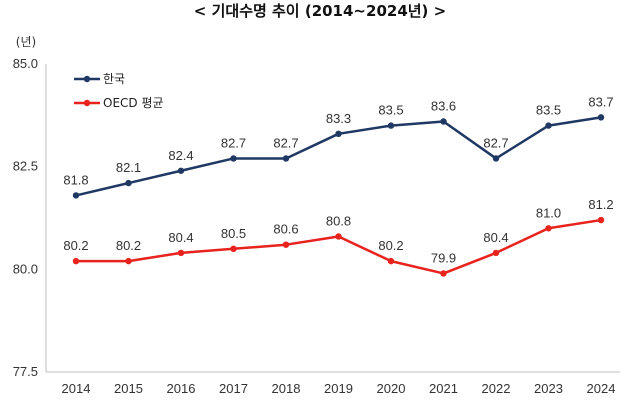 The image size is (640, 400). I want to click on legend: 한국 OECD 평균, so click(119, 91).